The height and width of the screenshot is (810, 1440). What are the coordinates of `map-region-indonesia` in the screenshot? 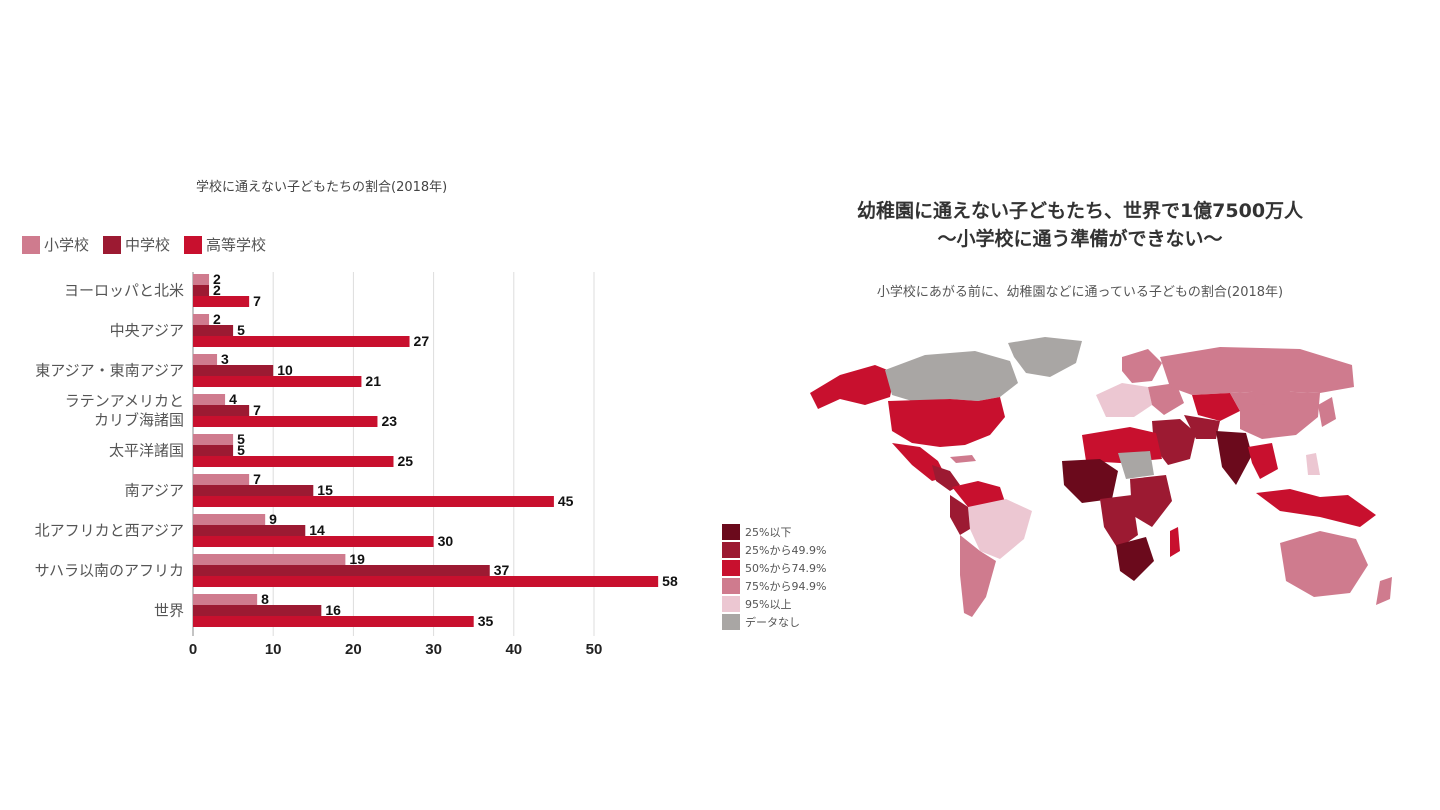 It's located at (1316, 508).